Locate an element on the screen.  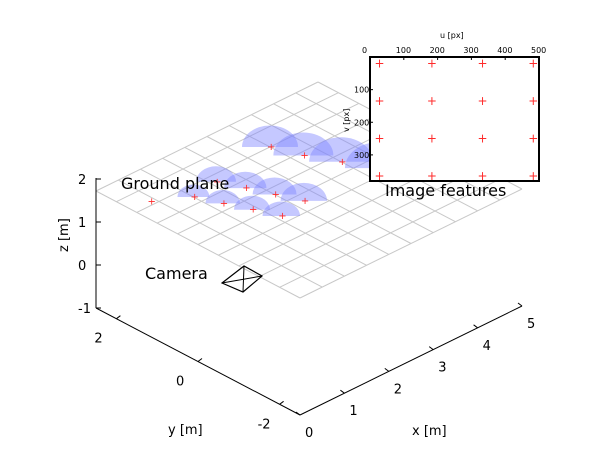
y-tick-label: -2 is located at coordinates (264, 424).